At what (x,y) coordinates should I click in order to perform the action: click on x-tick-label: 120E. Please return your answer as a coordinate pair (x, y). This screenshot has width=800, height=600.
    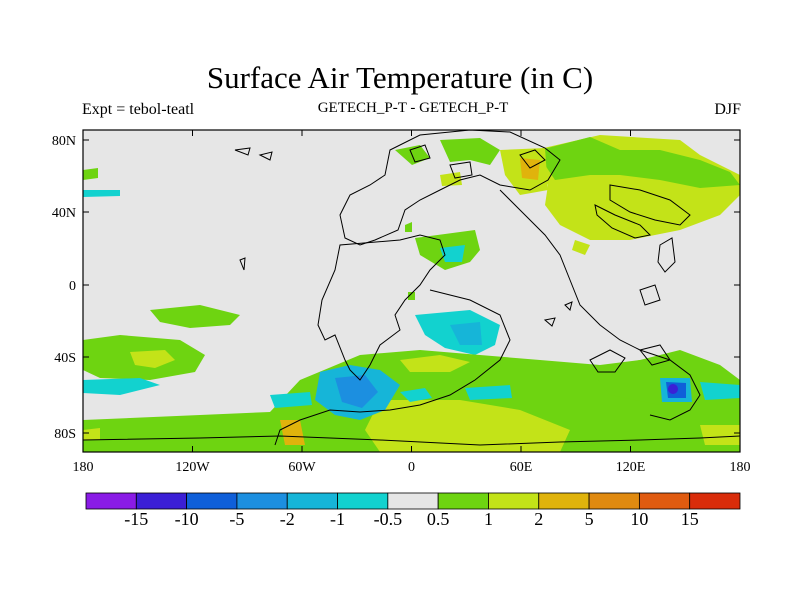
    Looking at the image, I should click on (631, 467).